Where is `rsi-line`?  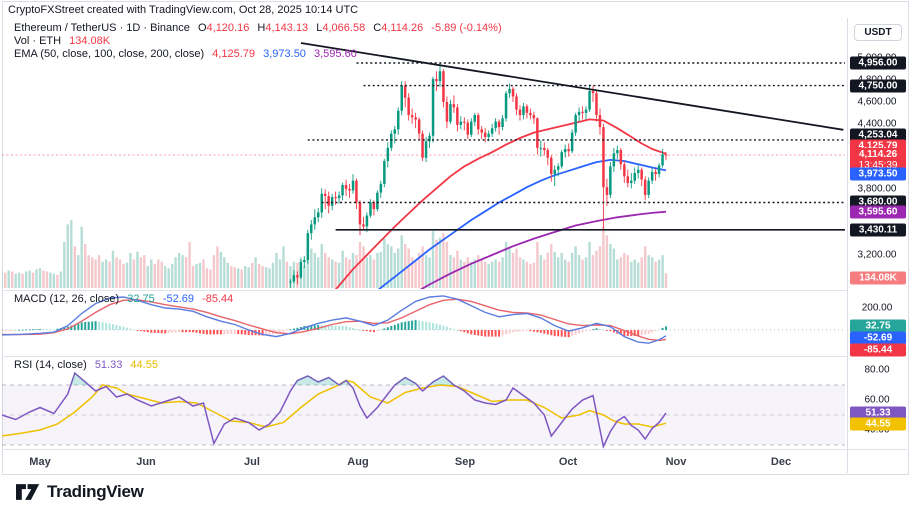 rsi-line is located at coordinates (334, 410).